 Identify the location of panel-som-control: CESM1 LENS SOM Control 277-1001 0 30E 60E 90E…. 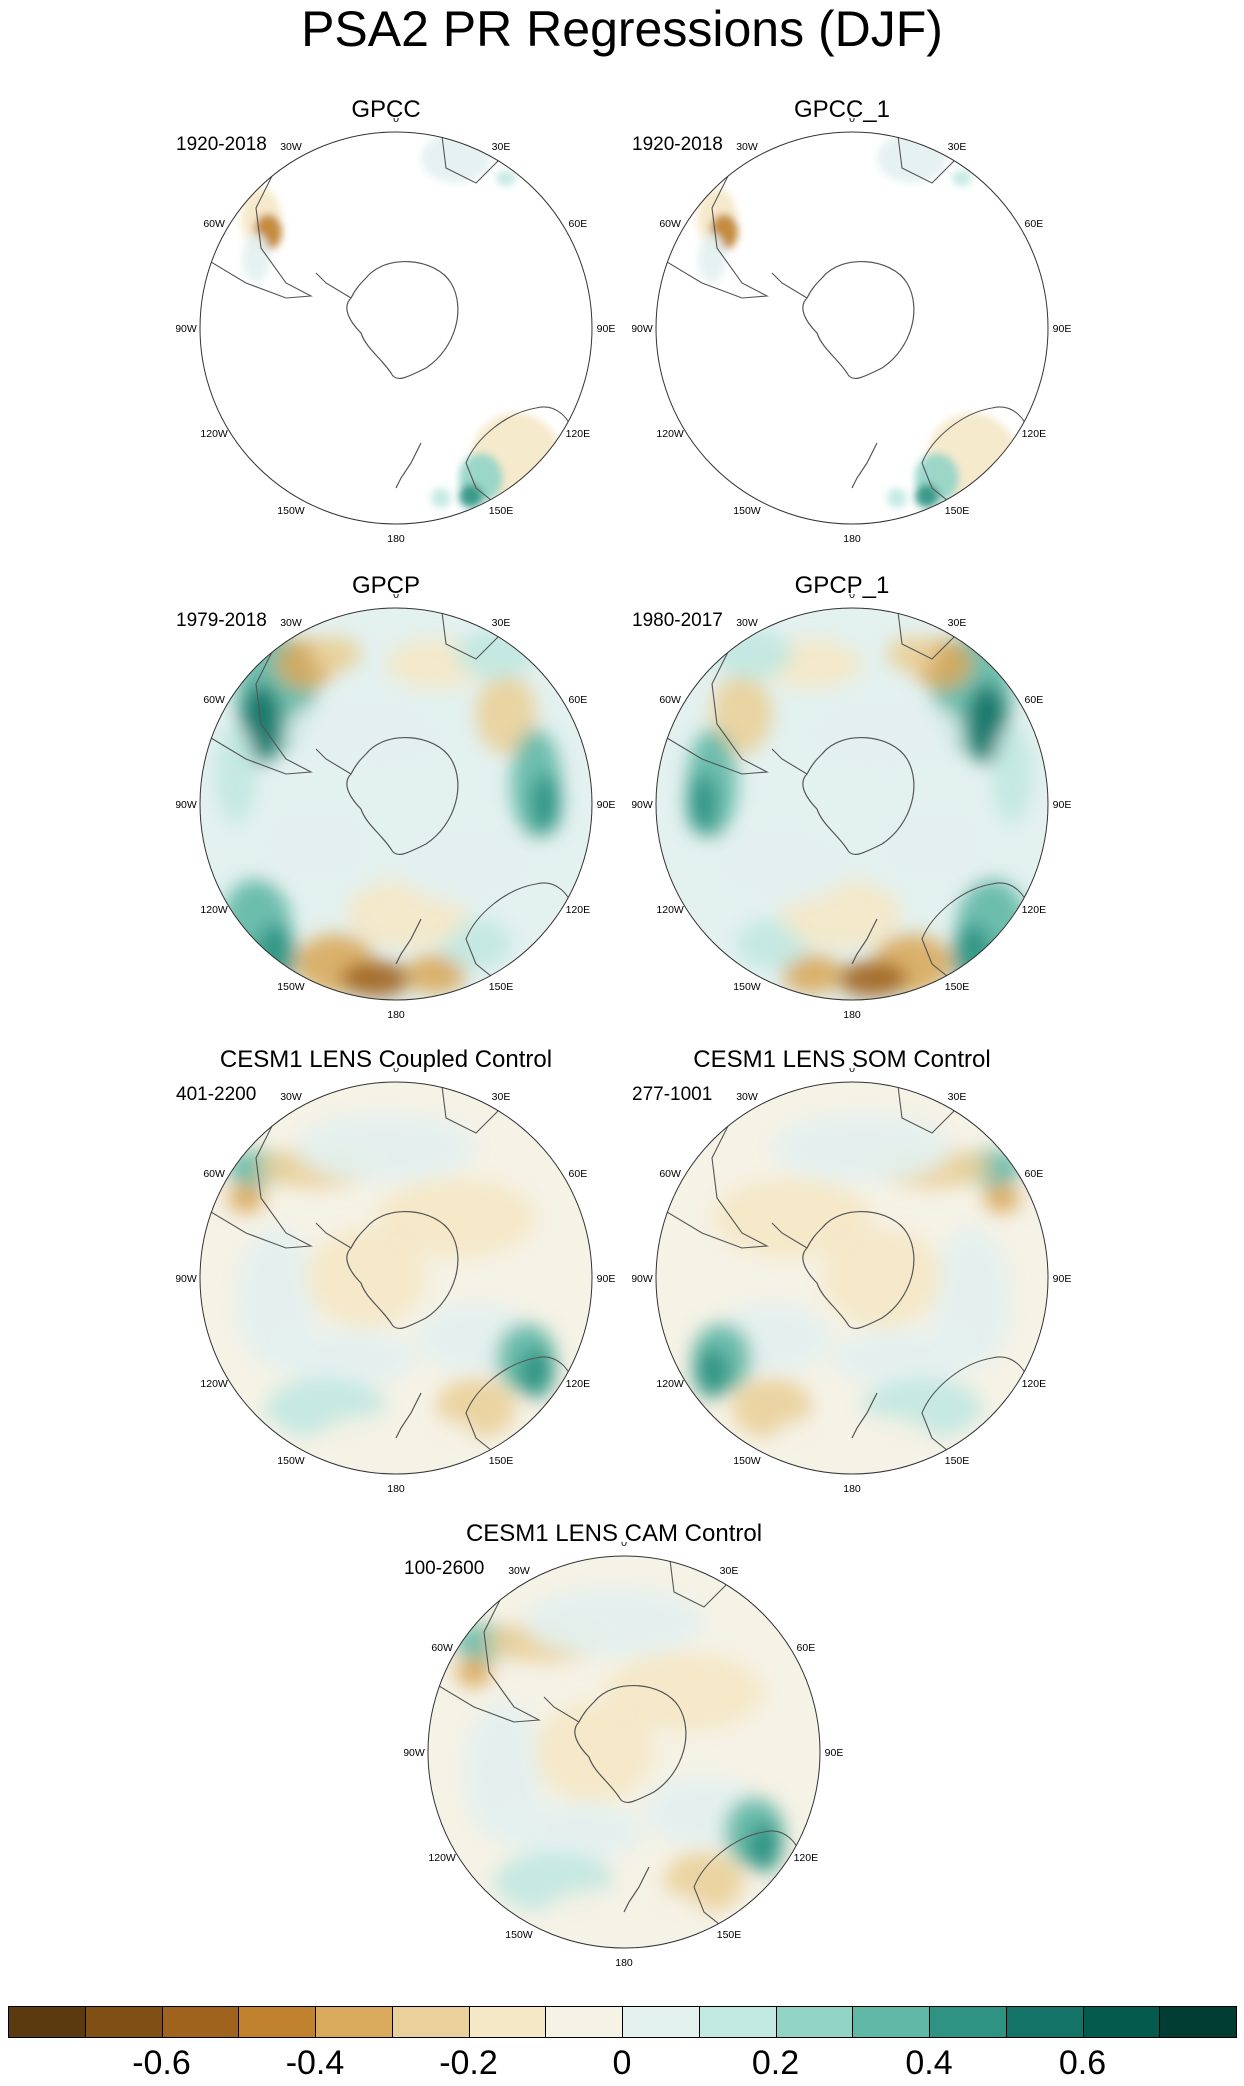
(851, 1271).